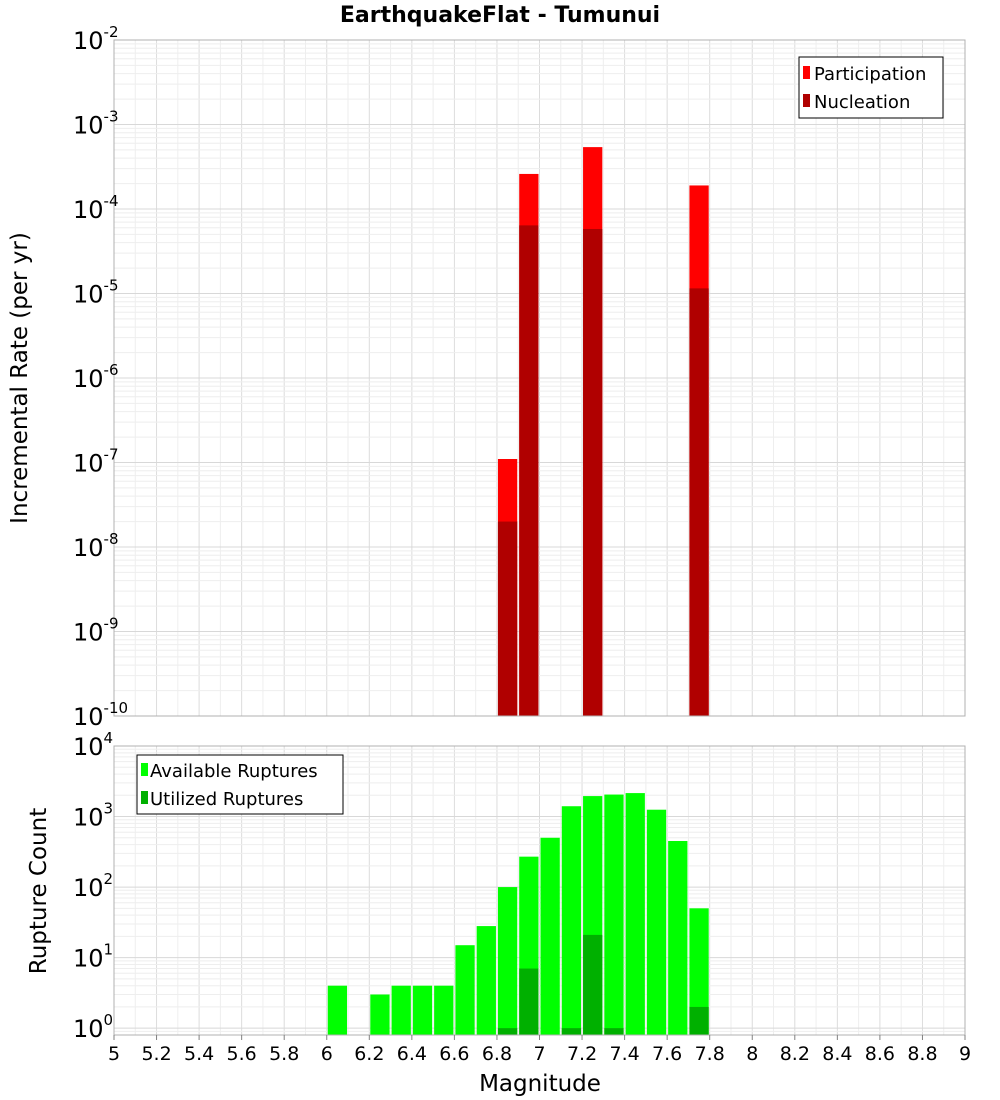 This screenshot has width=1000, height=1100. I want to click on bottom-y-tick-label: 10⁰, so click(93, 1027).